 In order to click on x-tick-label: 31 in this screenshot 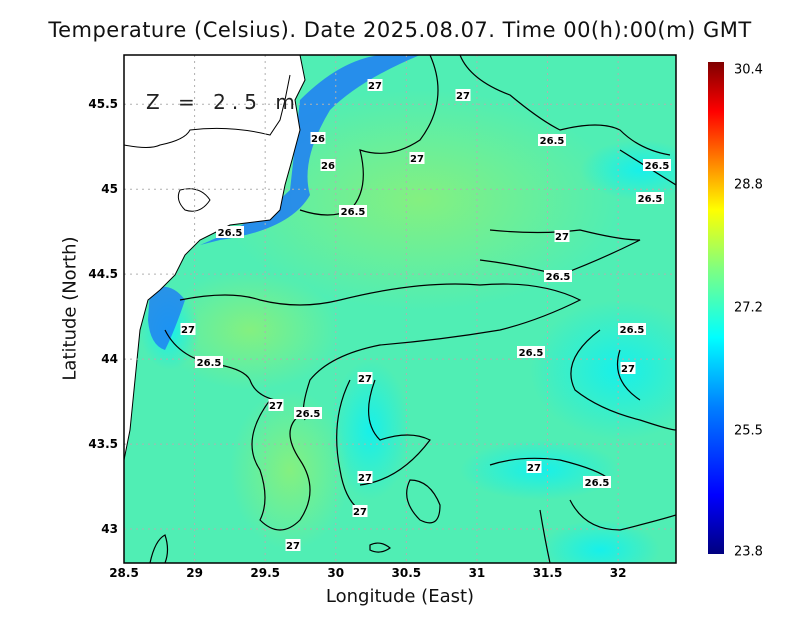, I will do `click(477, 573)`.